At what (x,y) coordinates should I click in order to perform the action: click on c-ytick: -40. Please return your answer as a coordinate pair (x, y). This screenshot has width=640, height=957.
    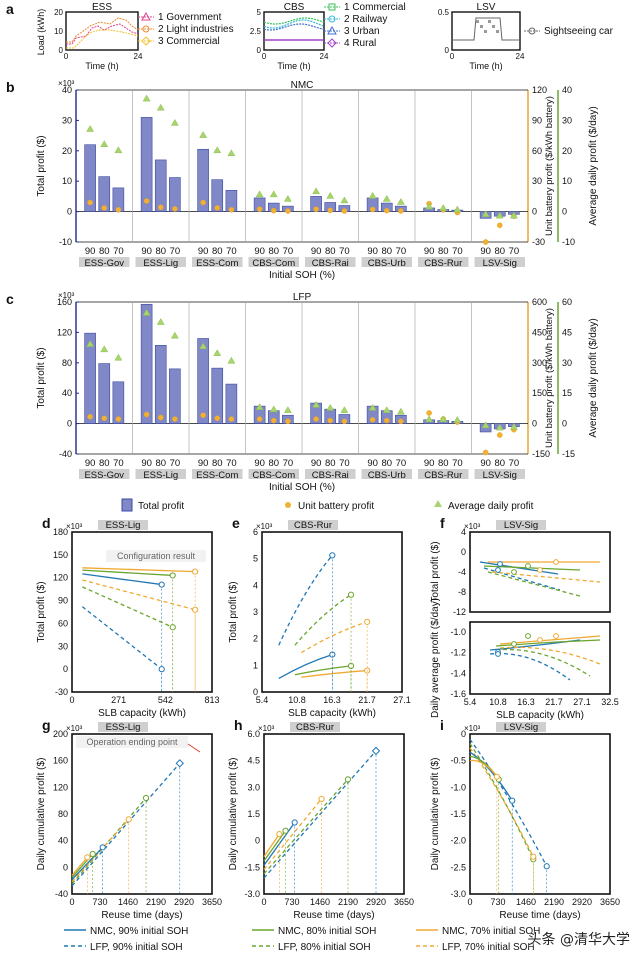
    Looking at the image, I should click on (65, 454).